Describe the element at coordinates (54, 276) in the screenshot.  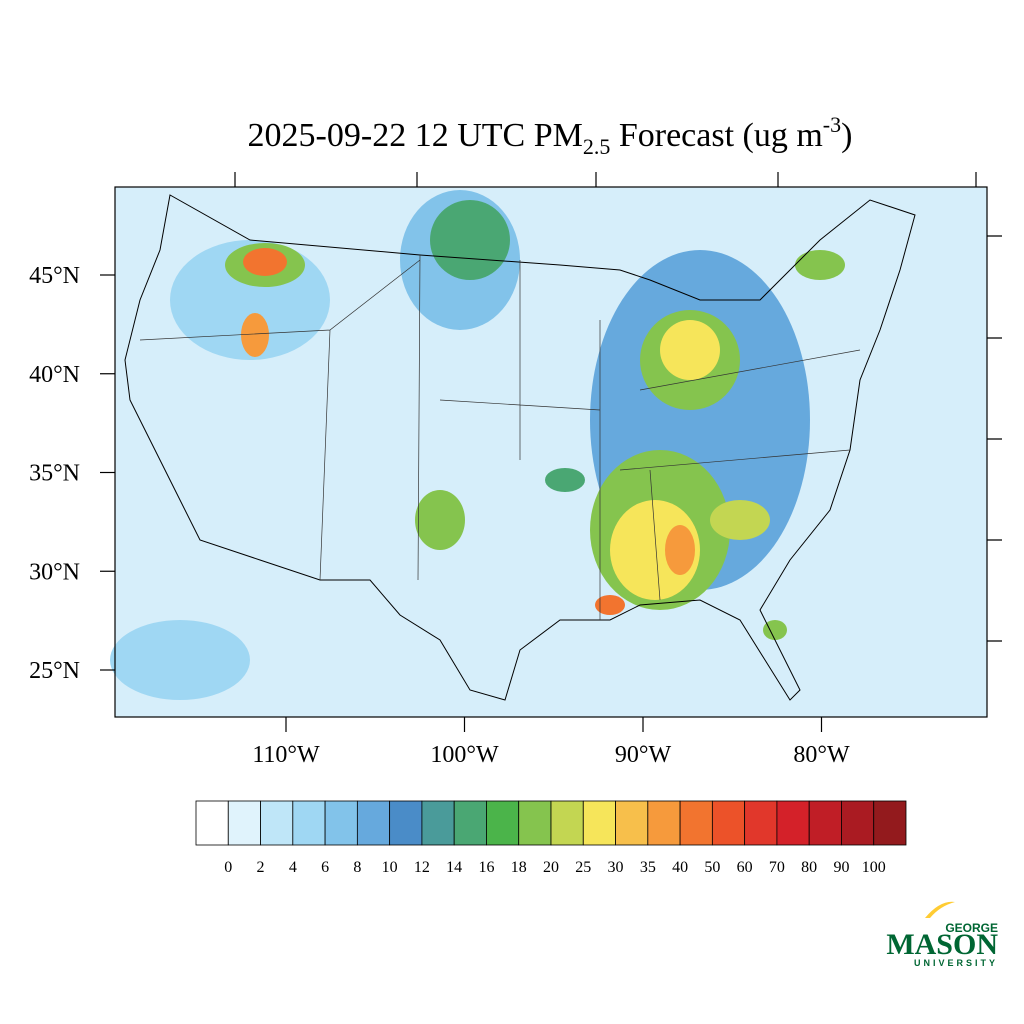
I see `lat-label: 45°N` at that location.